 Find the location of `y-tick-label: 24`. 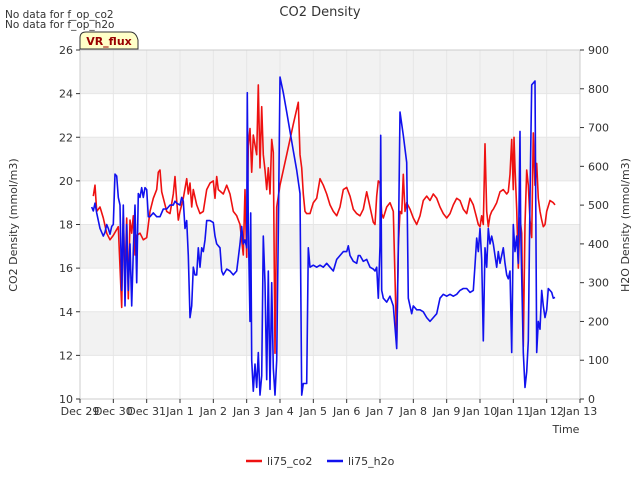

y-tick-label: 24 is located at coordinates (66, 94).